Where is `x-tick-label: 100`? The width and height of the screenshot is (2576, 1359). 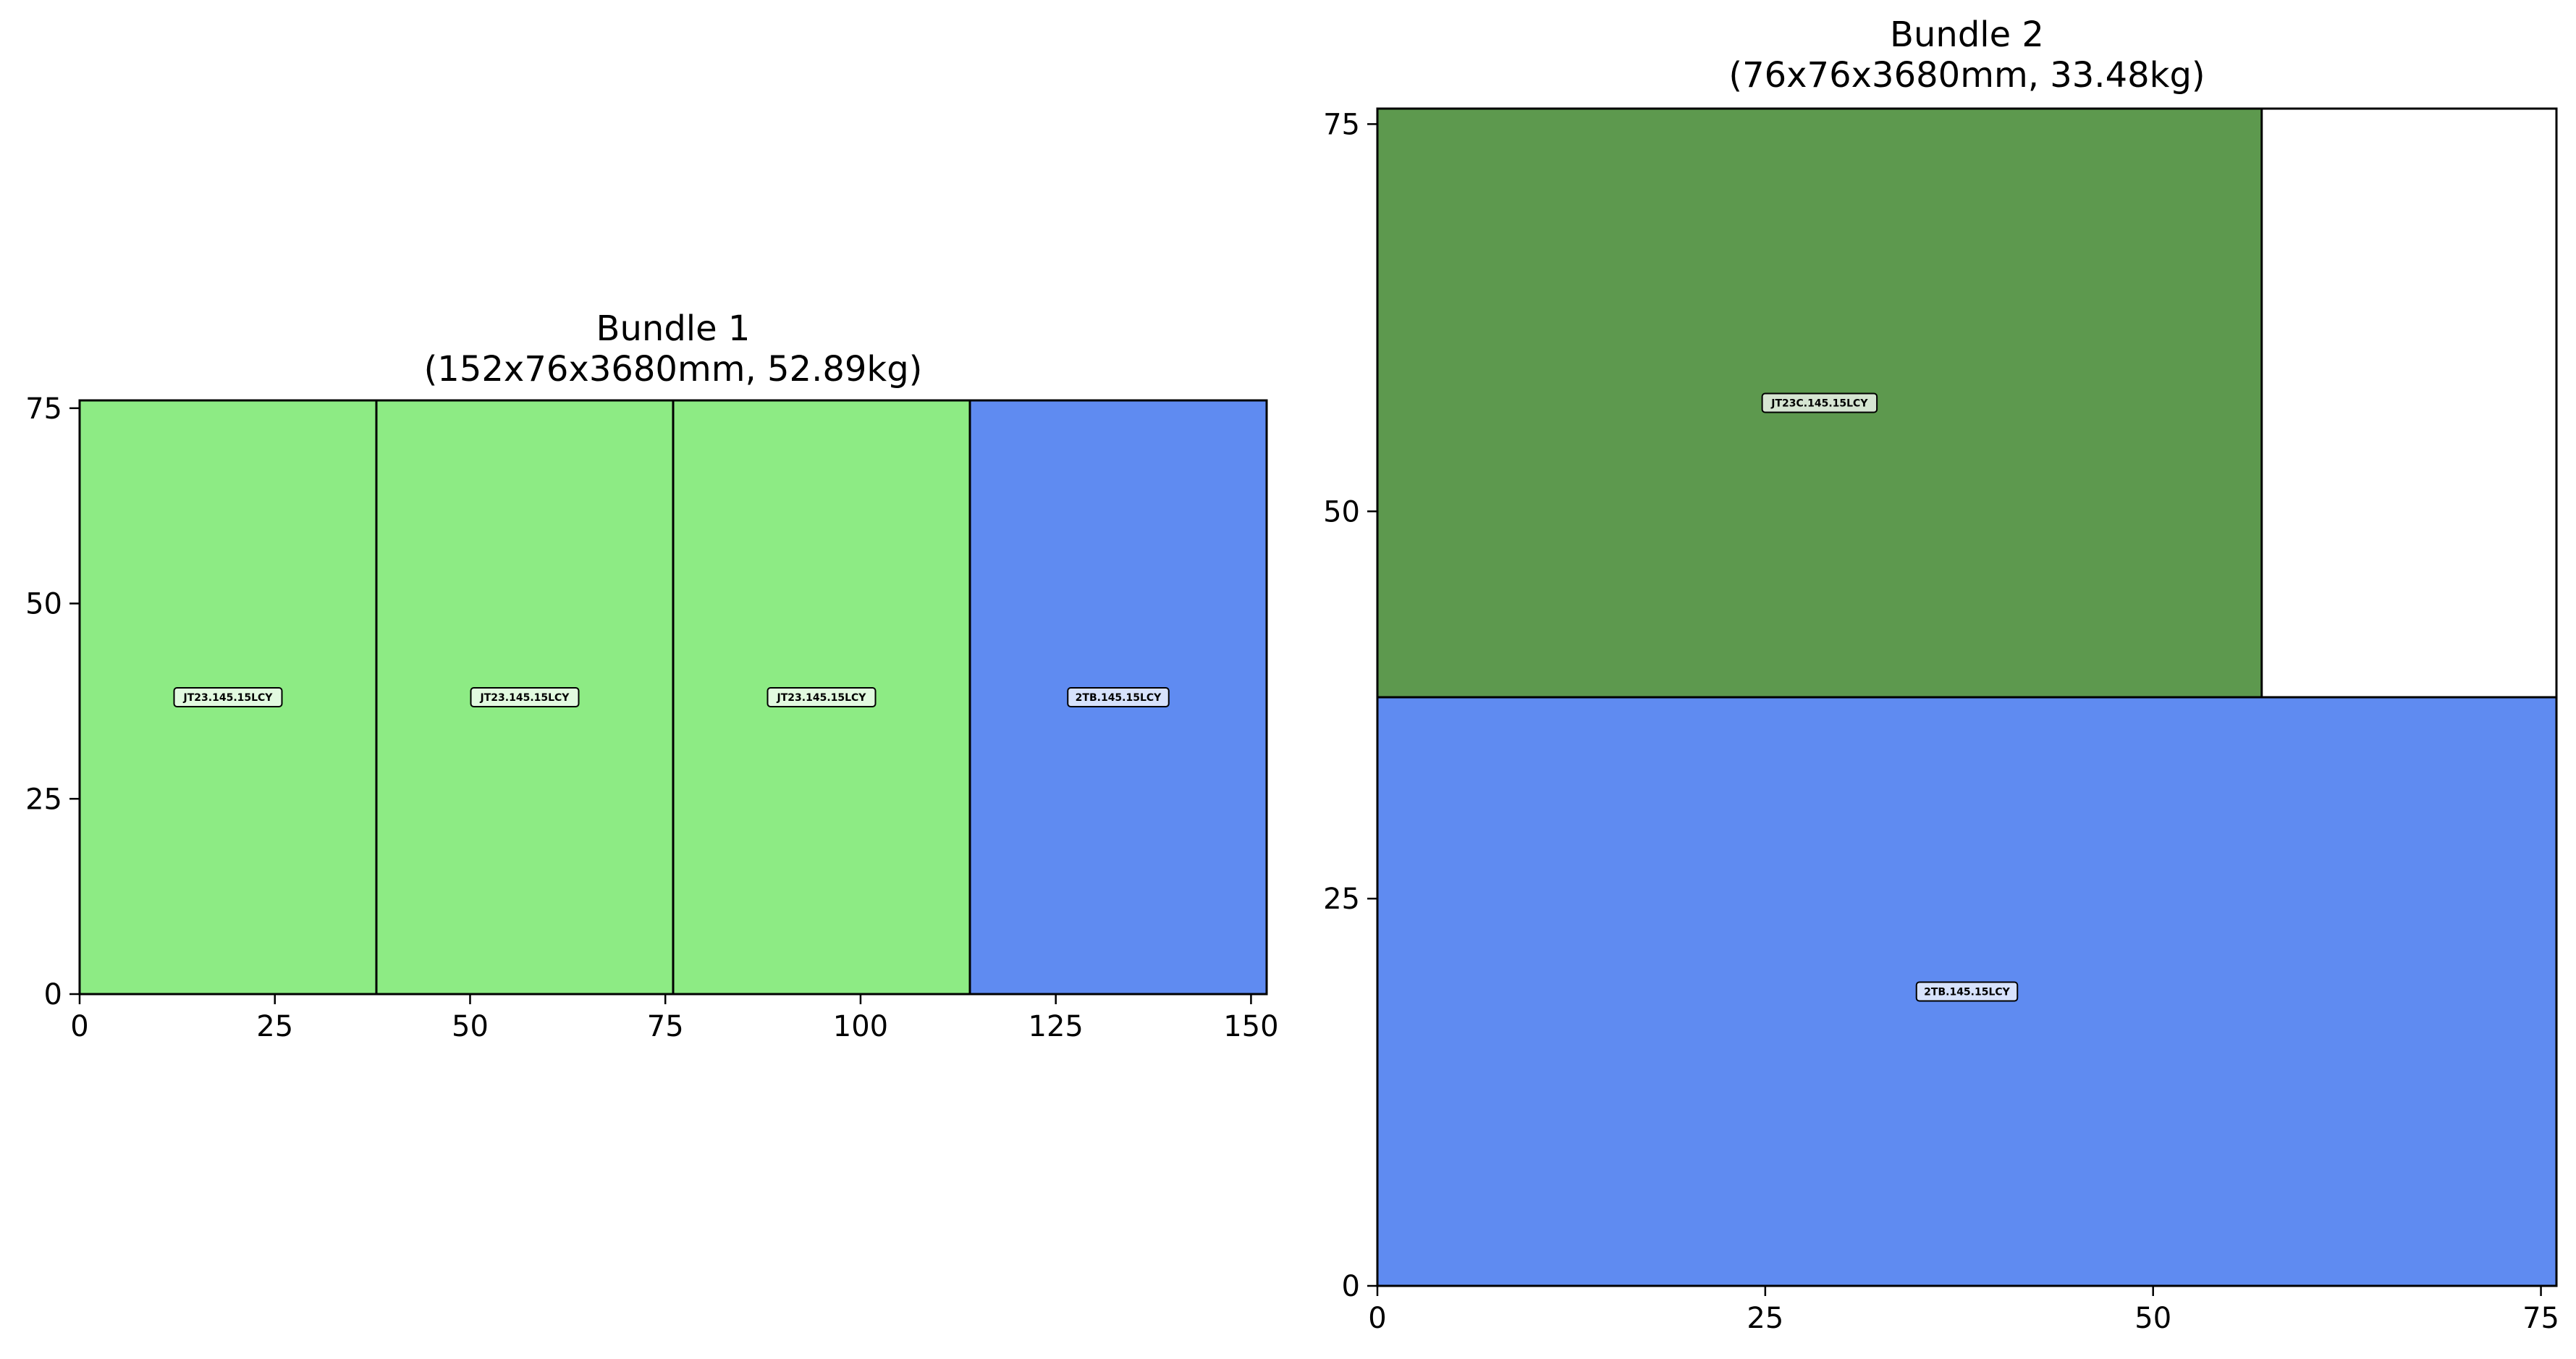
x-tick-label: 100 is located at coordinates (861, 1026).